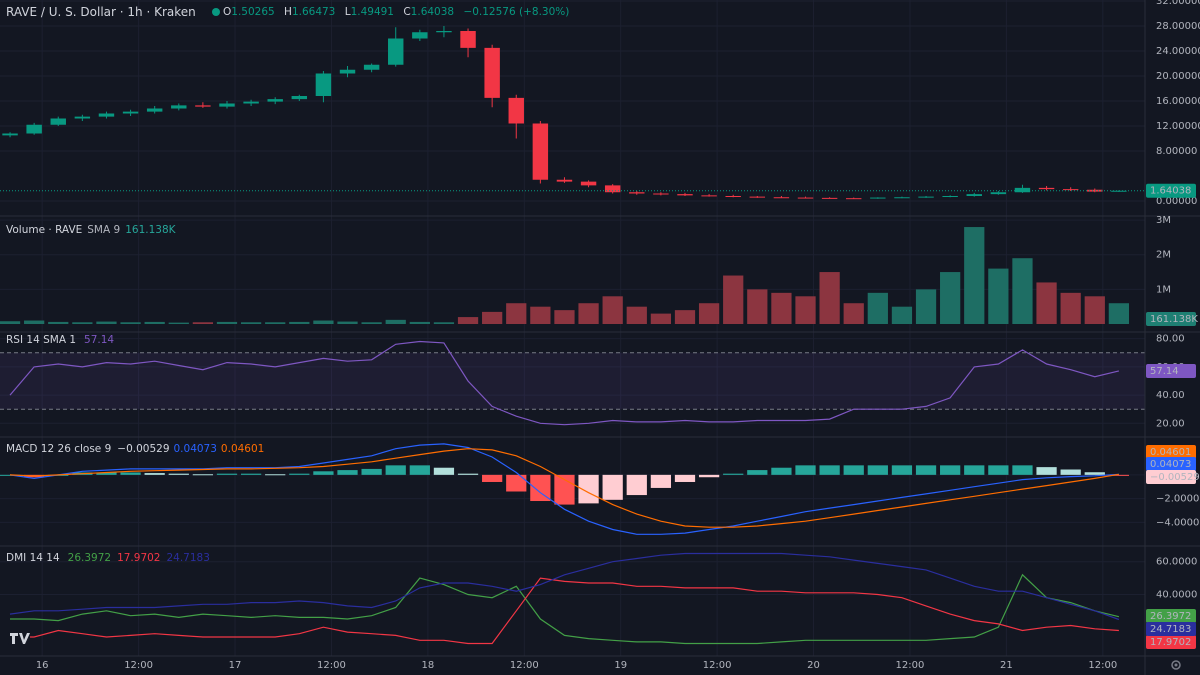 The image size is (1200, 675). What do you see at coordinates (103, 230) in the screenshot?
I see `legend-subtitle: SMA 9` at bounding box center [103, 230].